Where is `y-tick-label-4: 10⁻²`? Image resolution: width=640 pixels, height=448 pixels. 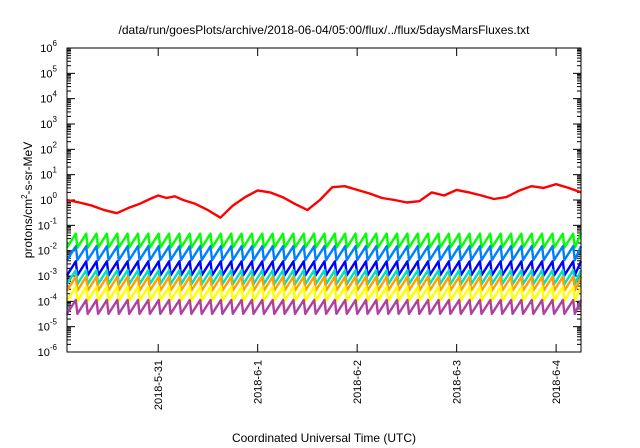 y-tick-label-4: 10⁻² is located at coordinates (48, 250).